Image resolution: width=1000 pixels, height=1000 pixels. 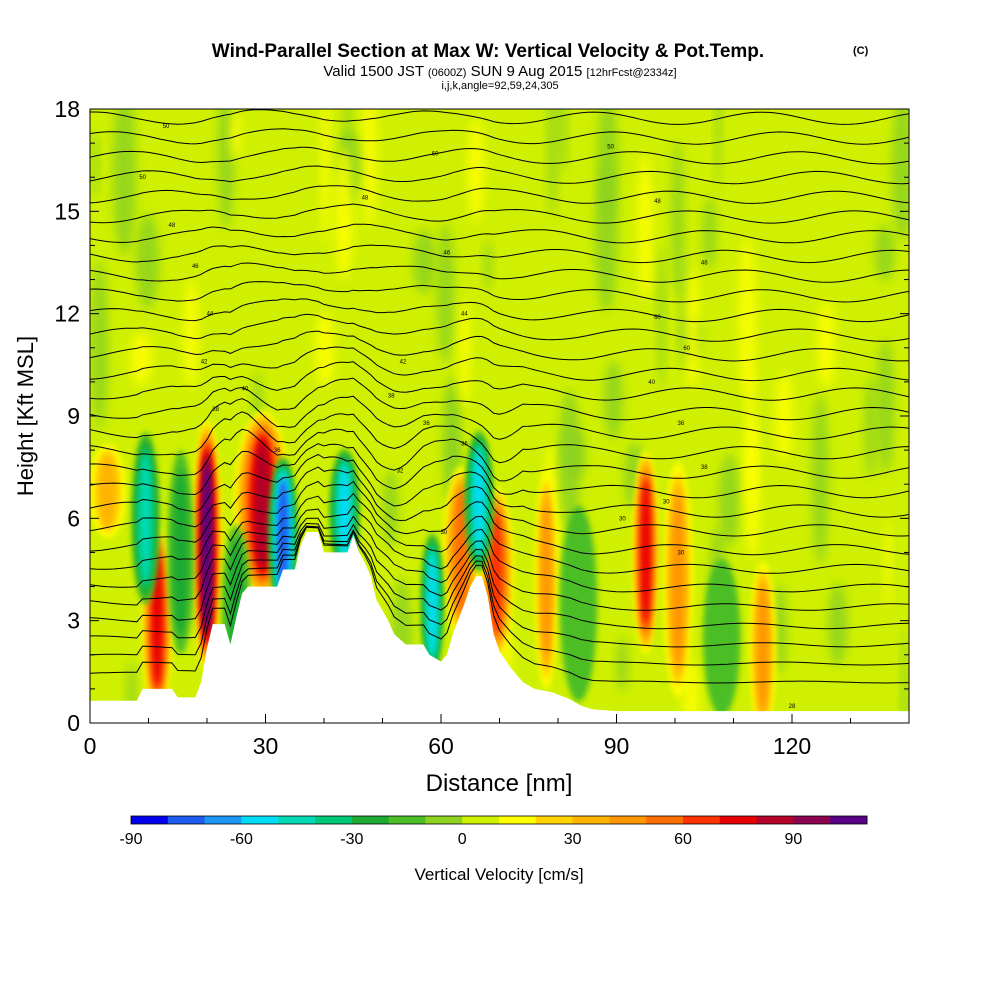 I want to click on isentrope-label: 48, so click(x=172, y=226).